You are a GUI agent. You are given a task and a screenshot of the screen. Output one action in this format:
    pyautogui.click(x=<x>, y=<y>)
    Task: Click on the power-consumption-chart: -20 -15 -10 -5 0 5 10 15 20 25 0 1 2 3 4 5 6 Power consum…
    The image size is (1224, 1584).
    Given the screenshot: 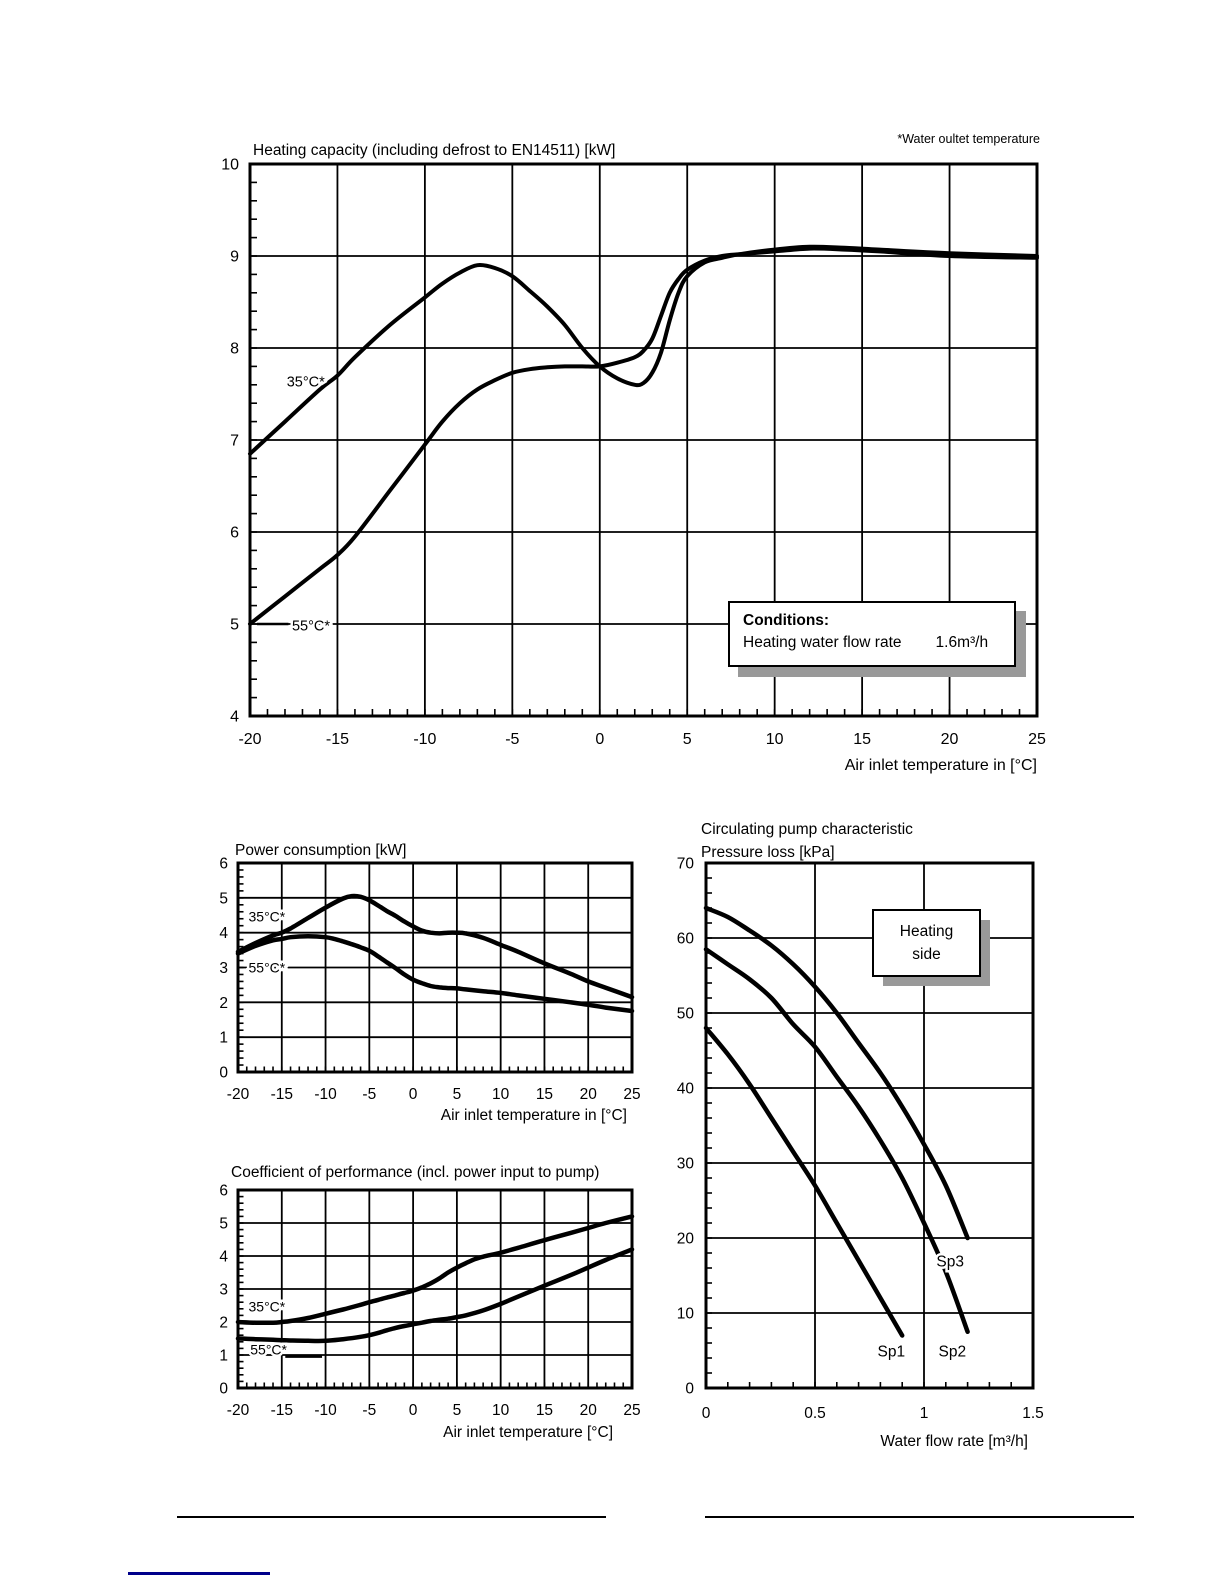 What is the action you would take?
    pyautogui.click(x=429, y=983)
    